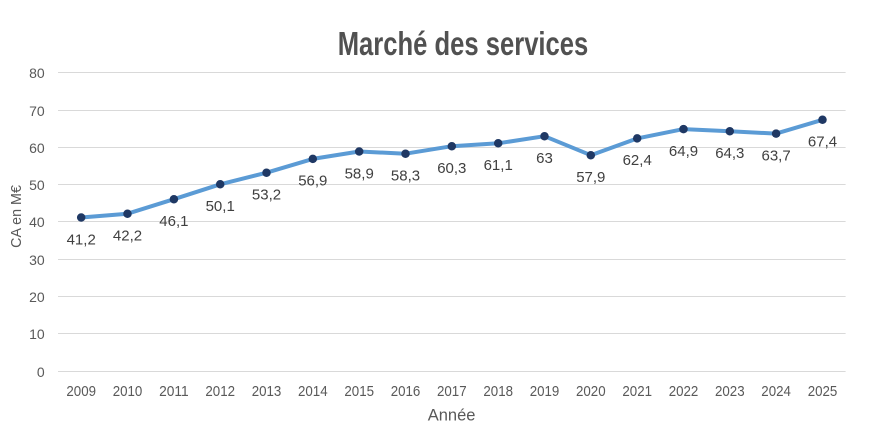 Image resolution: width=873 pixels, height=435 pixels. I want to click on svg-text: 2023, so click(730, 392).